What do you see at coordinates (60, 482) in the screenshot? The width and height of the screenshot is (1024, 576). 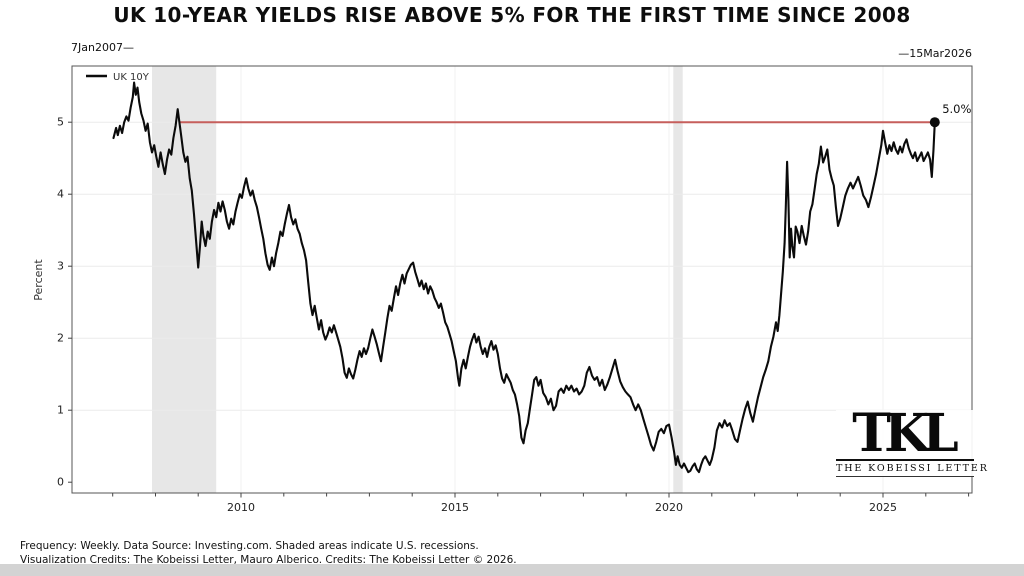 I see `y-axis-tick-label: 0` at bounding box center [60, 482].